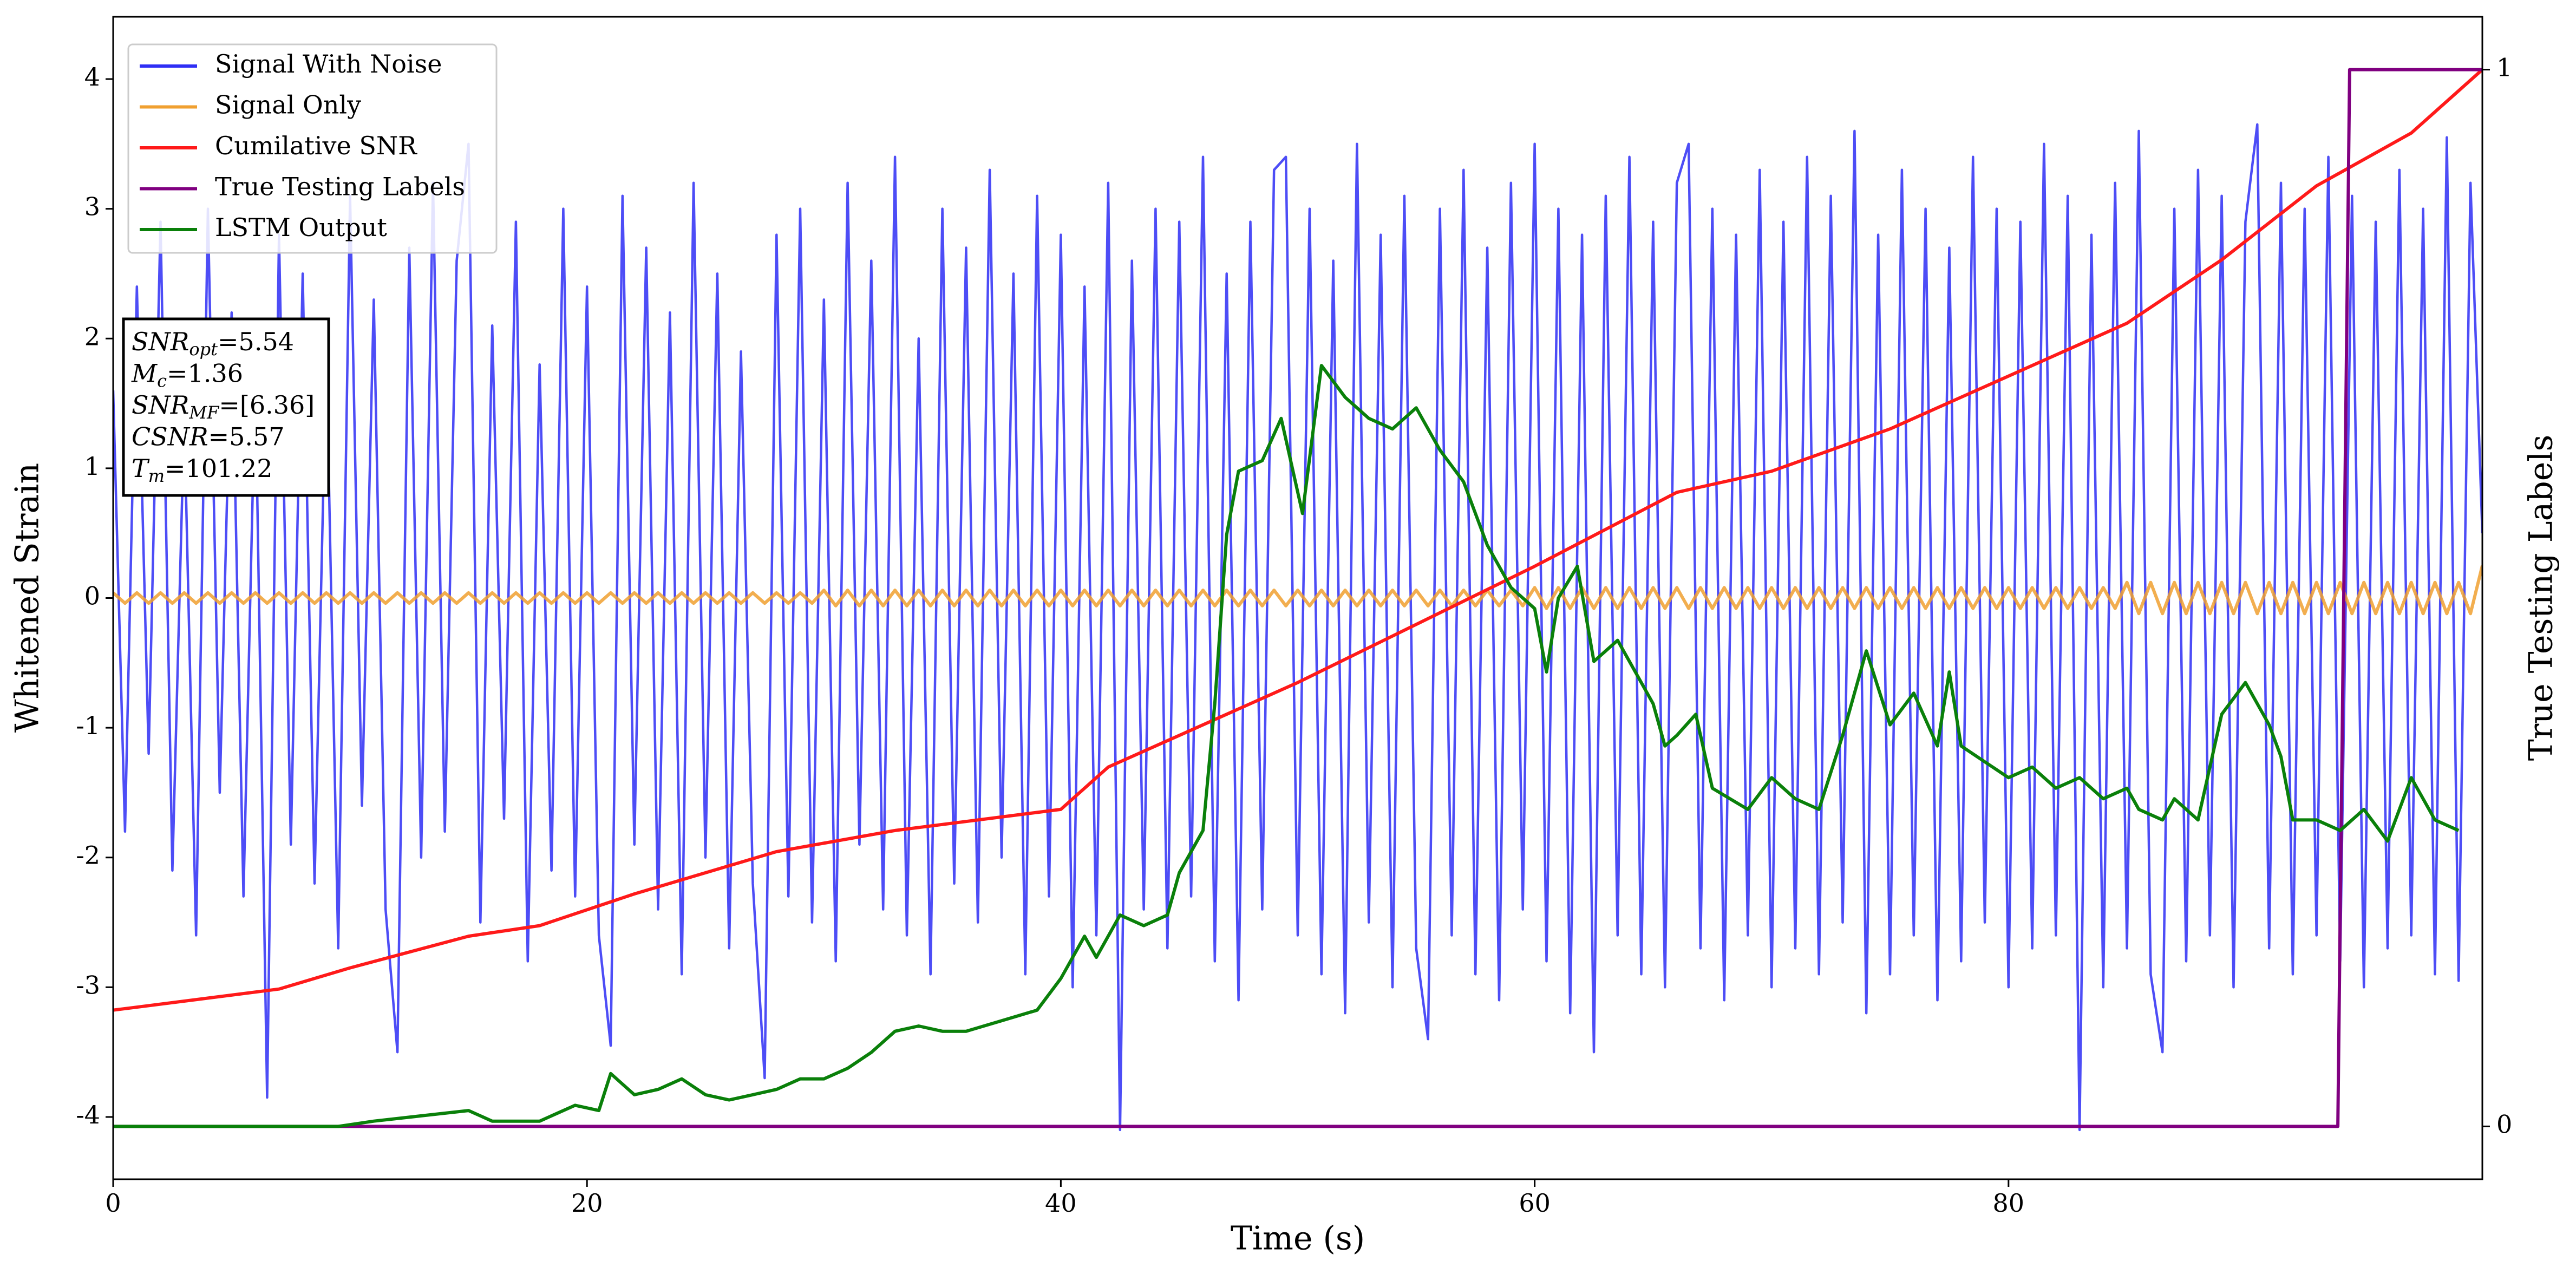 The width and height of the screenshot is (2576, 1274). I want to click on legend-box, so click(312, 148).